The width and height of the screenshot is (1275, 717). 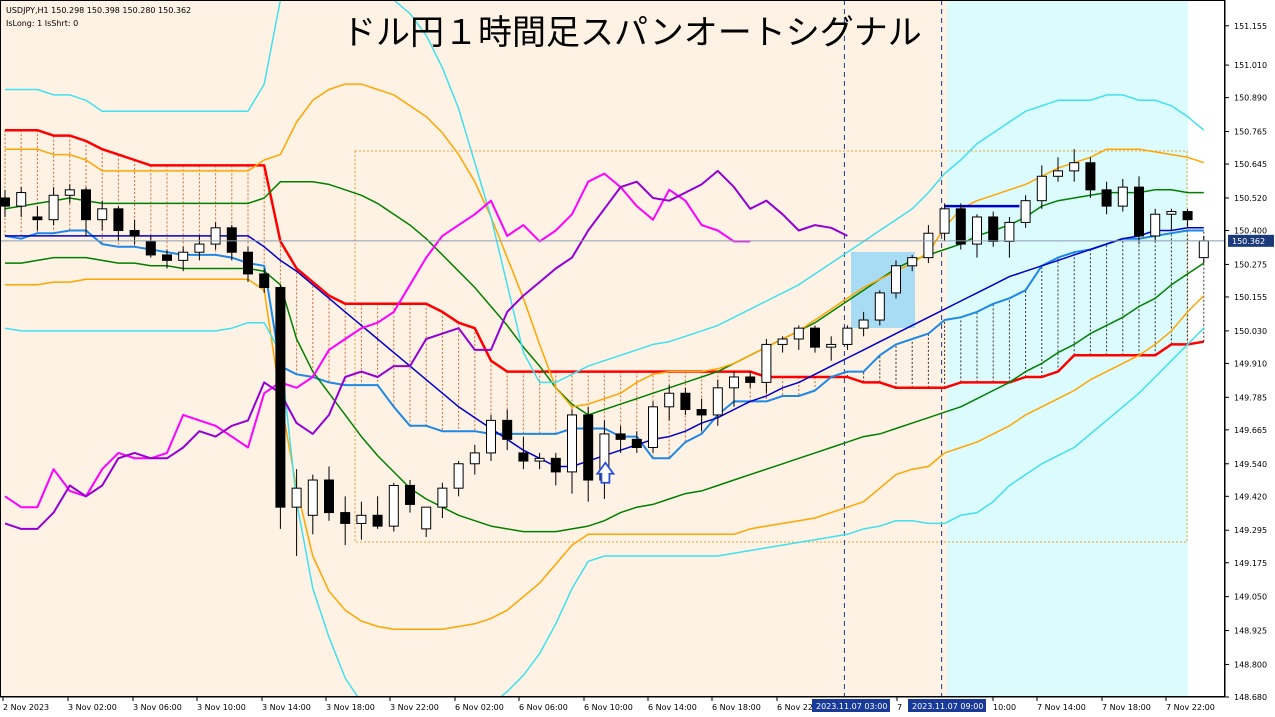 What do you see at coordinates (479, 707) in the screenshot?
I see `x-tick-label: 6 Nov 02:00` at bounding box center [479, 707].